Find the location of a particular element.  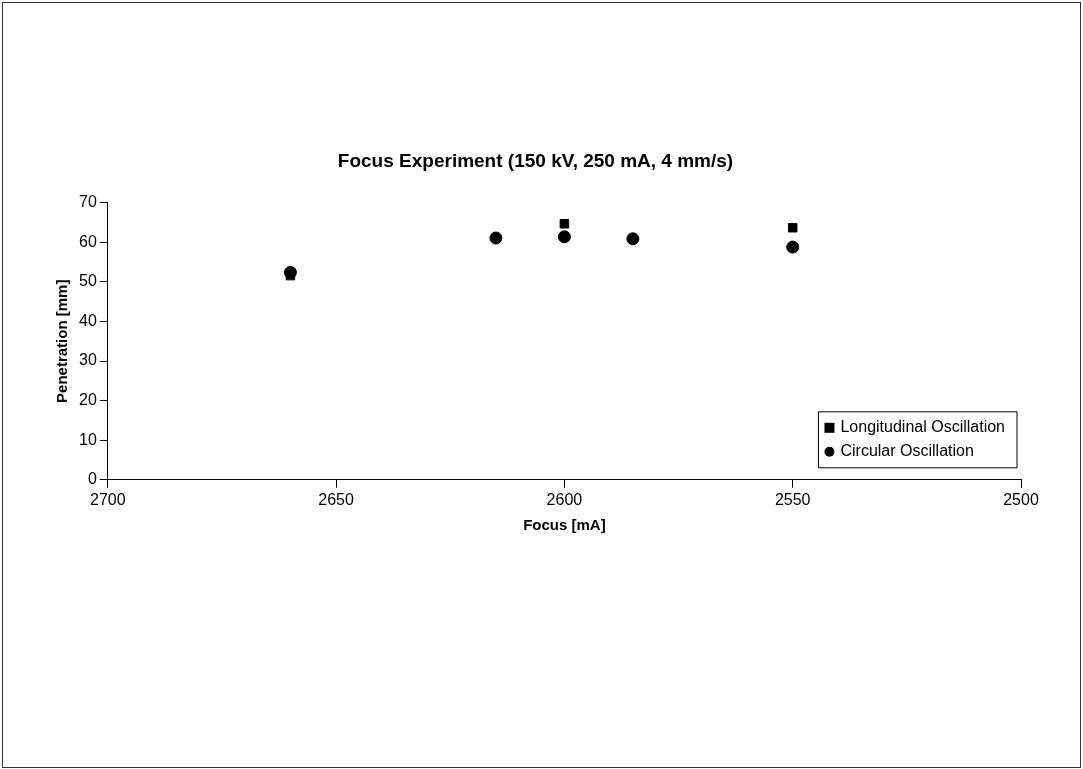

y-tick-label: 70 is located at coordinates (88, 202).